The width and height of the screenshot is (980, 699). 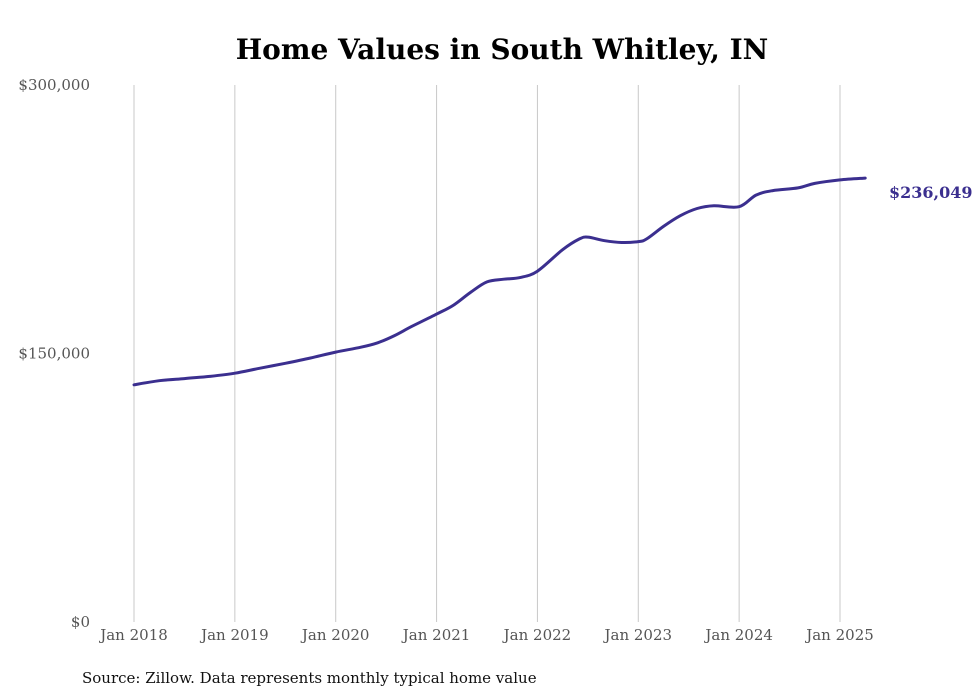 I want to click on x-tick-label: Jan 2021, so click(x=436, y=635).